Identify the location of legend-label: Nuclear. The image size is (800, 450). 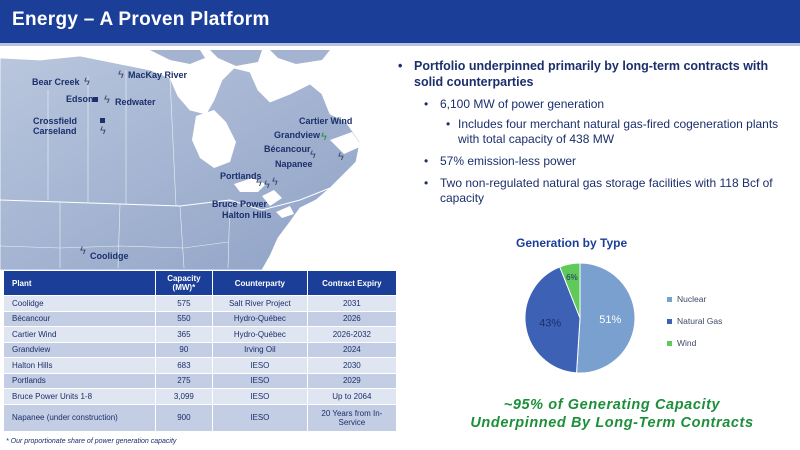
(692, 299).